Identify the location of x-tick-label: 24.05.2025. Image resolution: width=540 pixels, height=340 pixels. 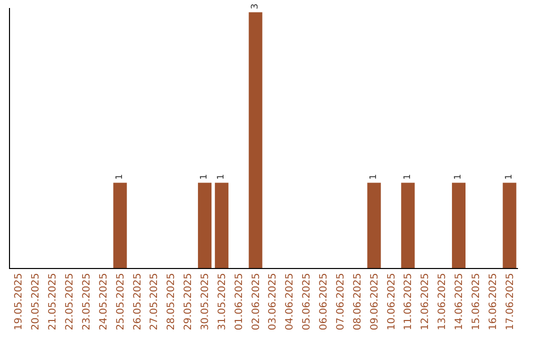
(104, 301).